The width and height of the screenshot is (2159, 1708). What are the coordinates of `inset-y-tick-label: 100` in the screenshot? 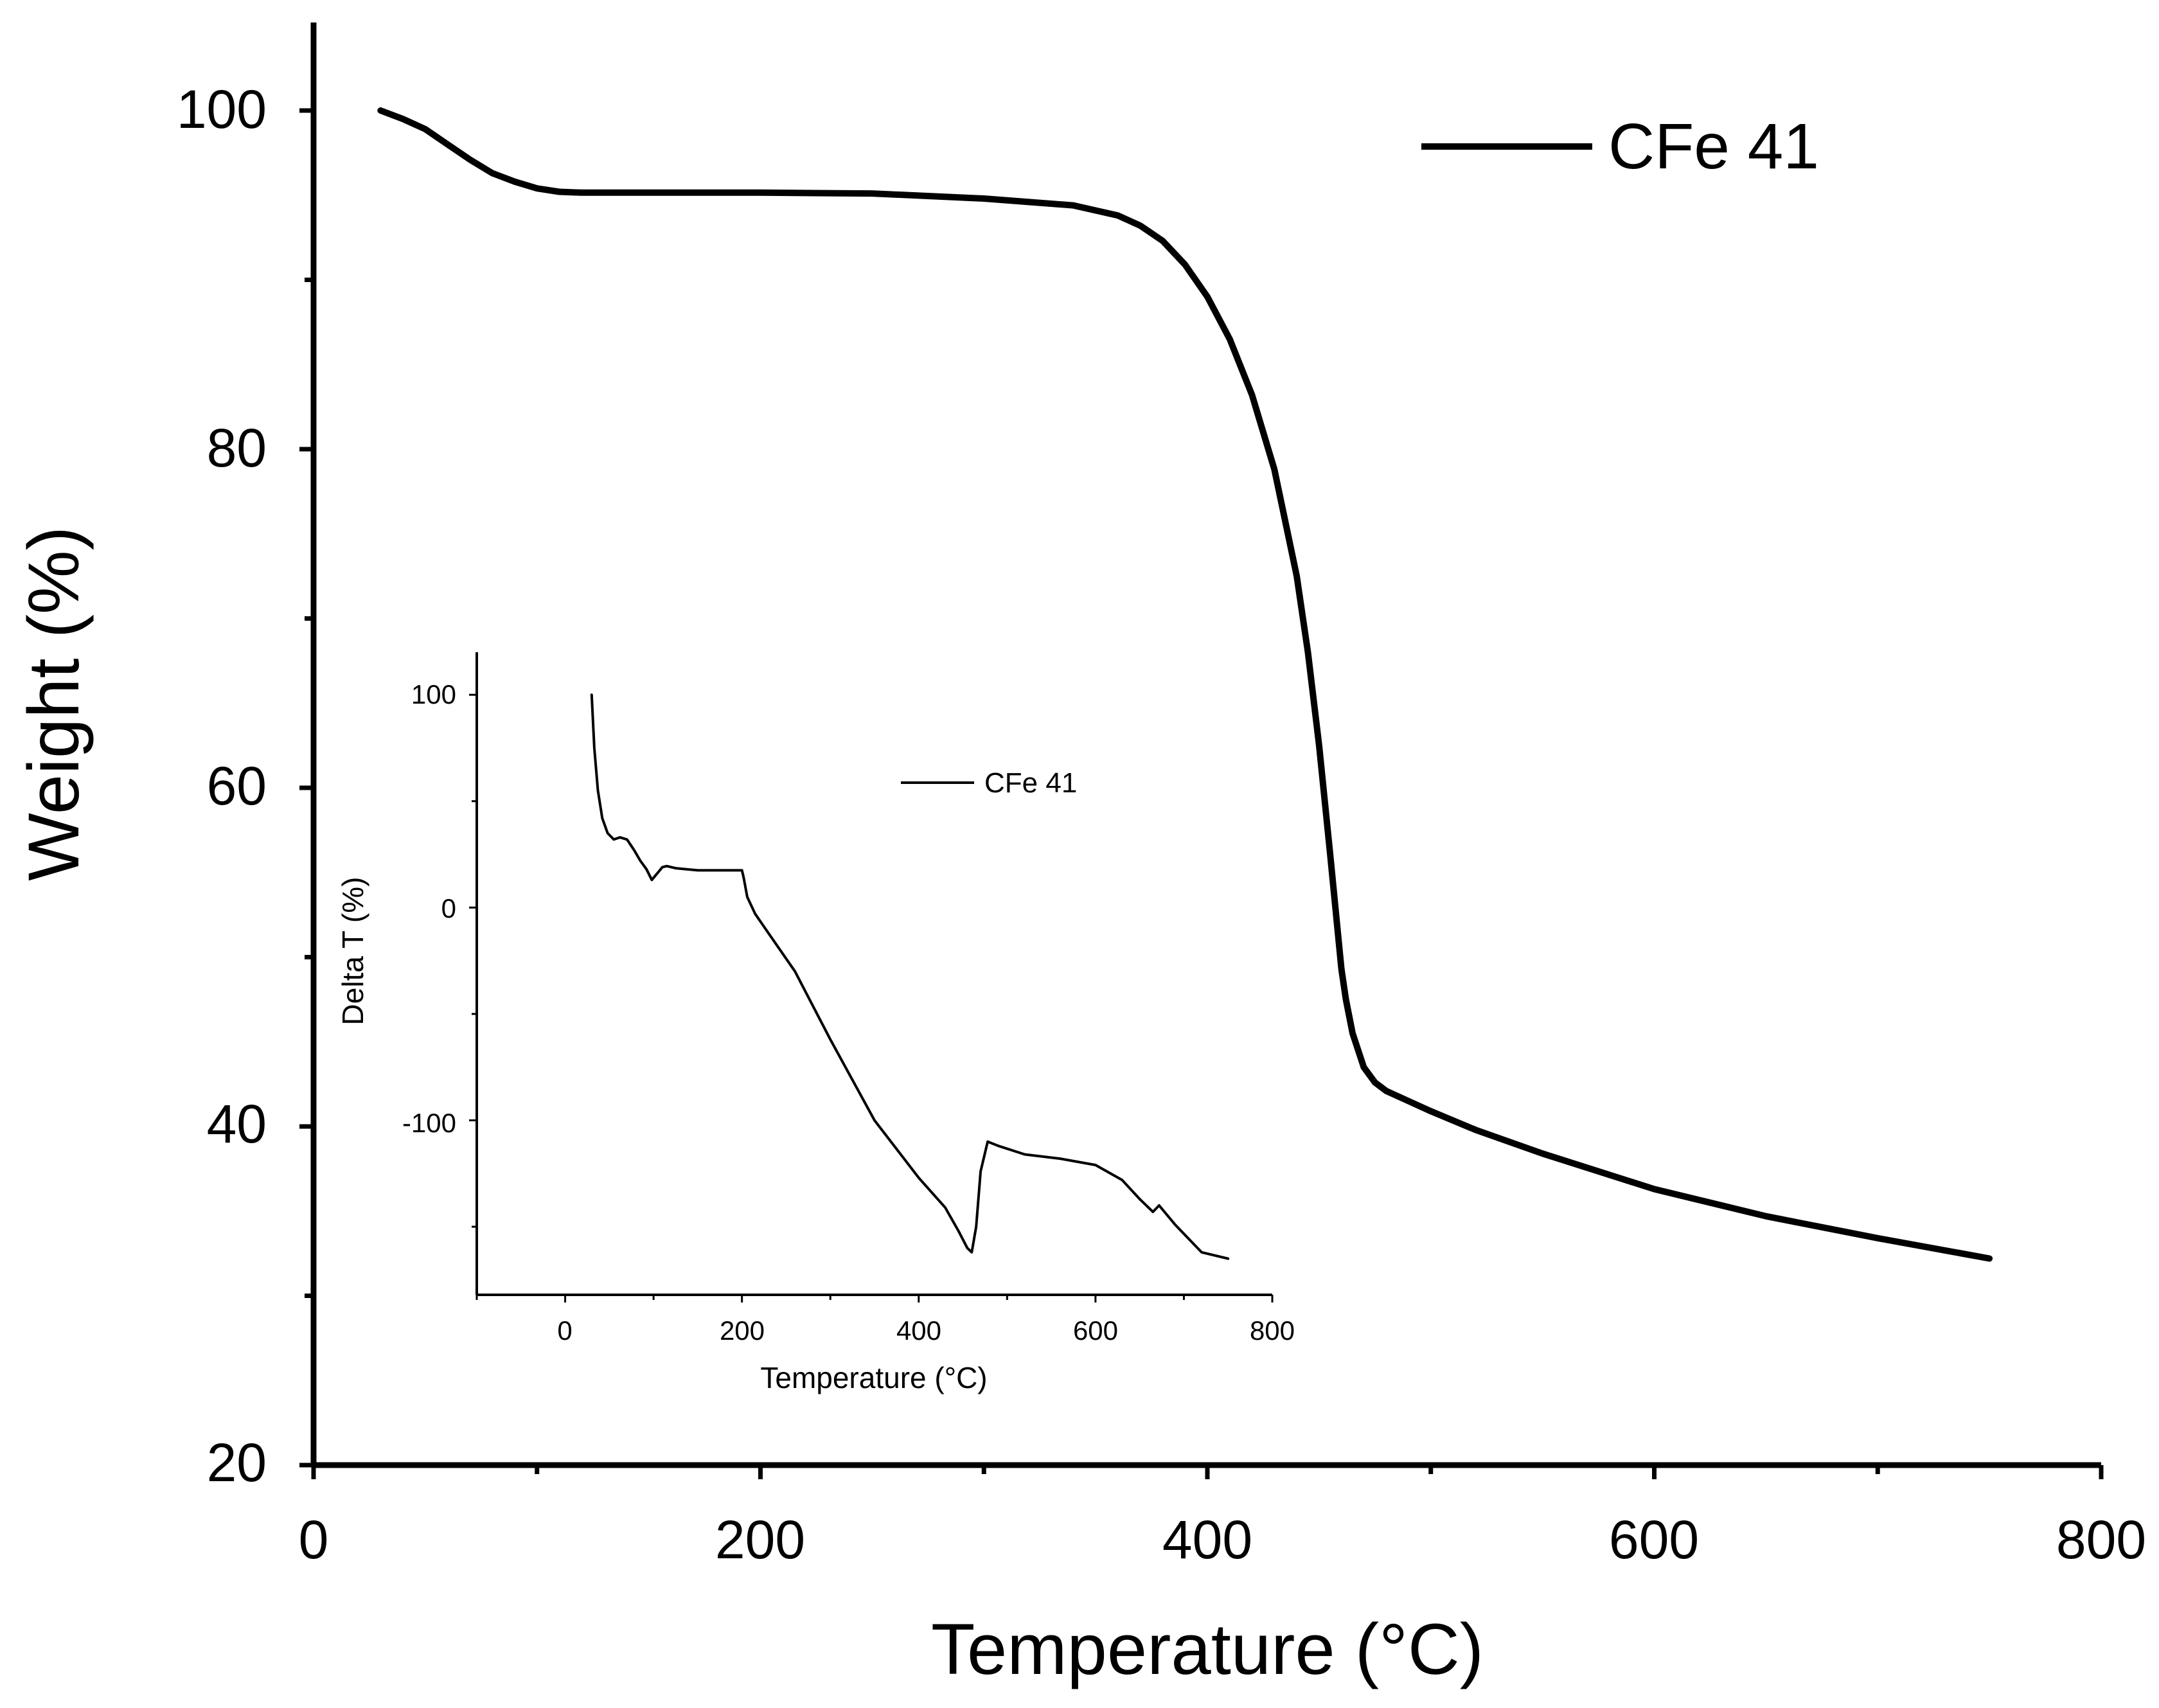 It's located at (433, 694).